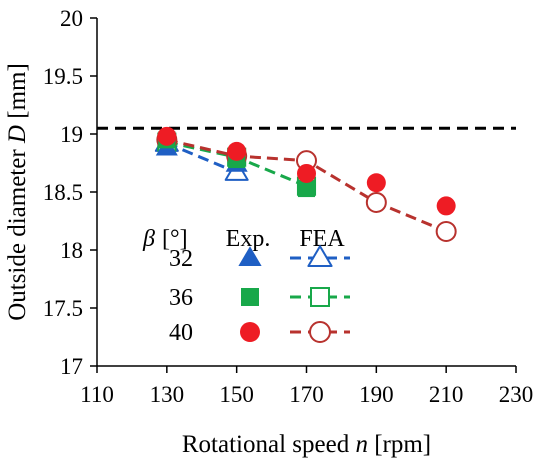 This screenshot has width=550, height=474. What do you see at coordinates (516, 394) in the screenshot?
I see `x-tick-label: 230` at bounding box center [516, 394].